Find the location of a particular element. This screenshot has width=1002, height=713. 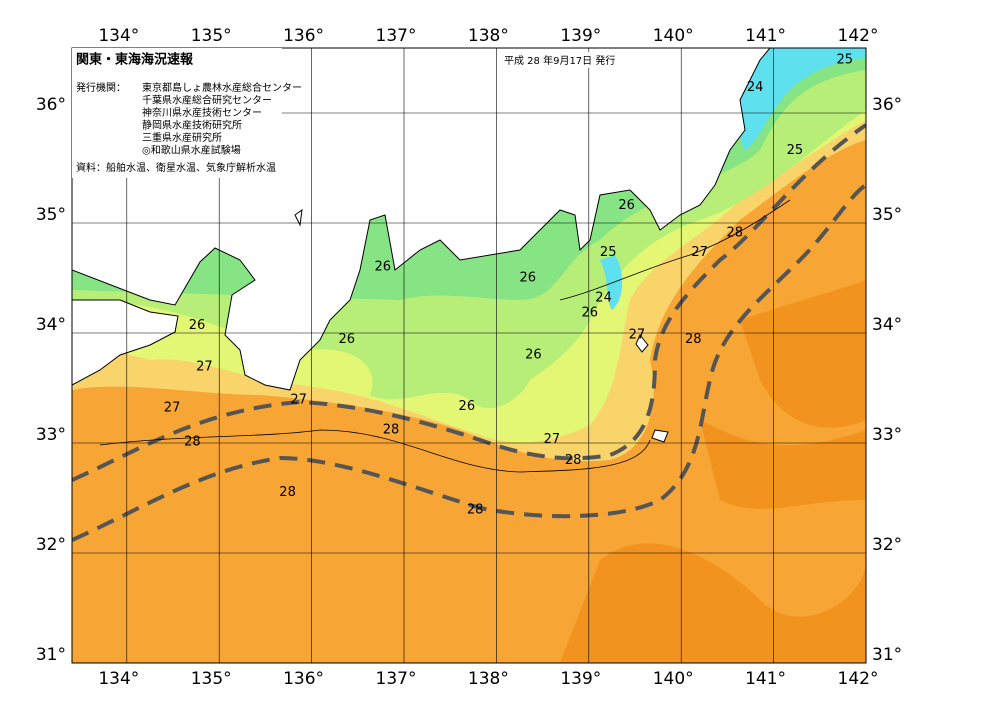

lon-label-bottom: 142° is located at coordinates (858, 679).